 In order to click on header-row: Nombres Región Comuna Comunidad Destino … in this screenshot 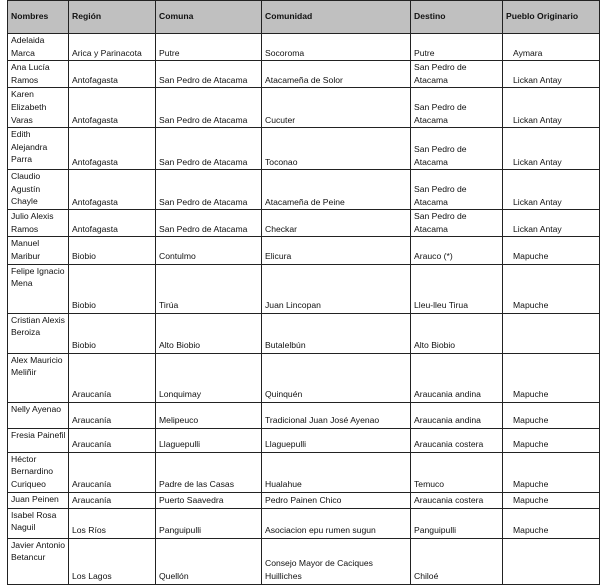, I will do `click(303, 17)`.